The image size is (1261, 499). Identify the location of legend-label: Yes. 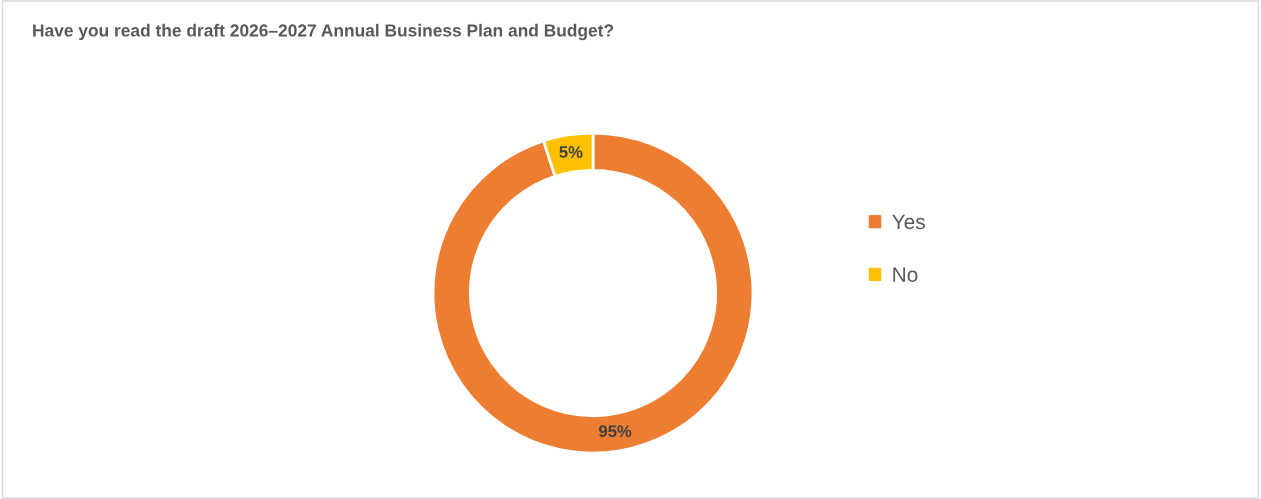
(908, 222).